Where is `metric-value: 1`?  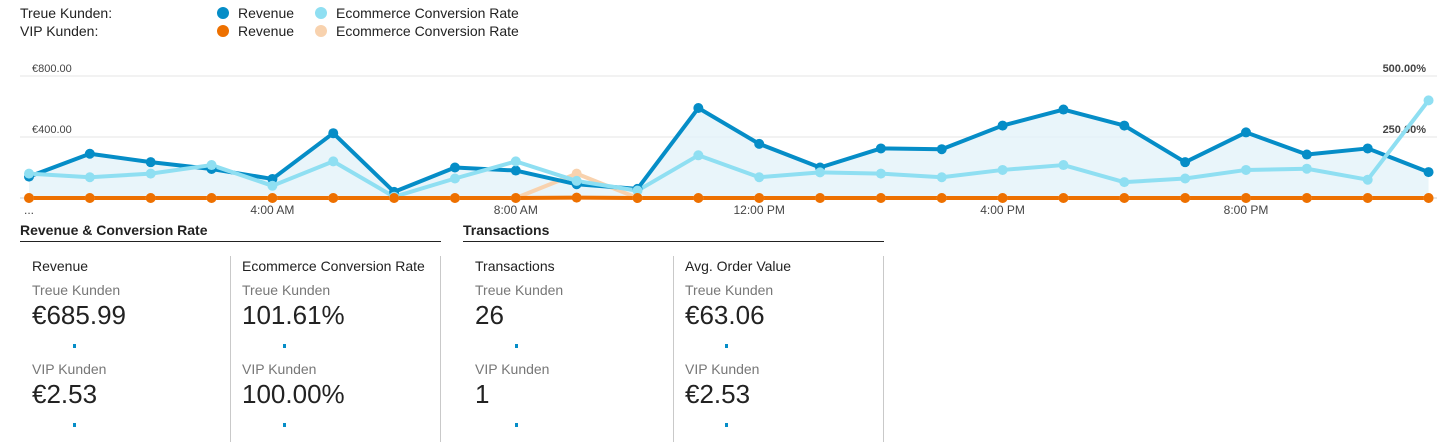
metric-value: 1 is located at coordinates (482, 394).